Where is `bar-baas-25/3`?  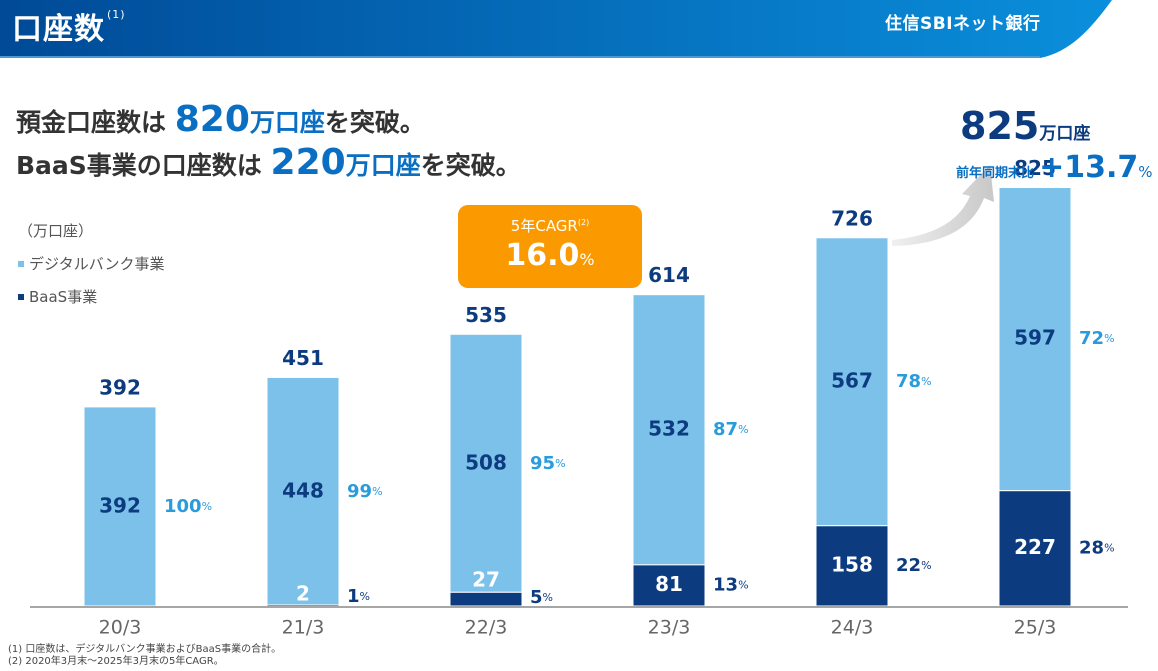 bar-baas-25/3 is located at coordinates (1035, 548).